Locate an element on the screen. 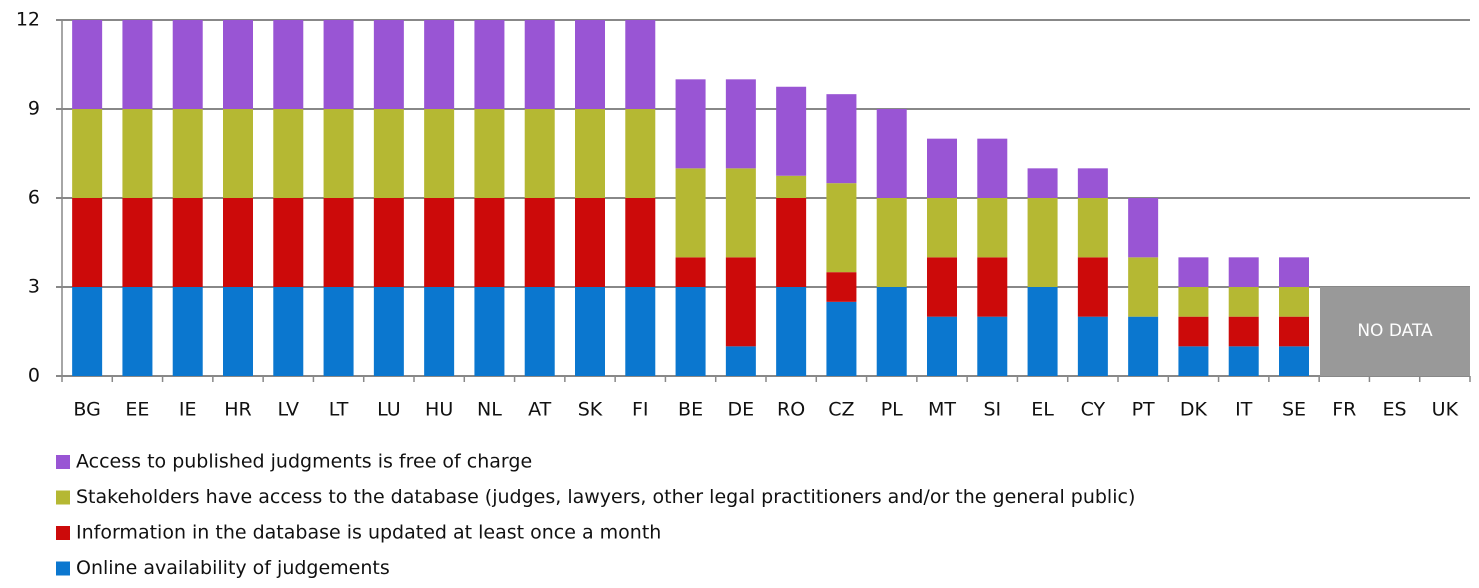  x-tick-label: UK is located at coordinates (1445, 410).